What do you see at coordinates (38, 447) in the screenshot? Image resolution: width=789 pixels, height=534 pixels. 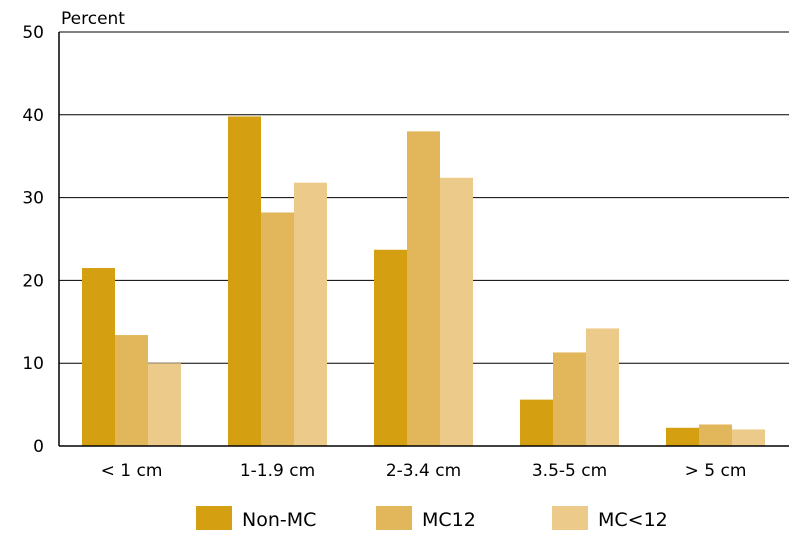 I see `y-tick-label: 0` at bounding box center [38, 447].